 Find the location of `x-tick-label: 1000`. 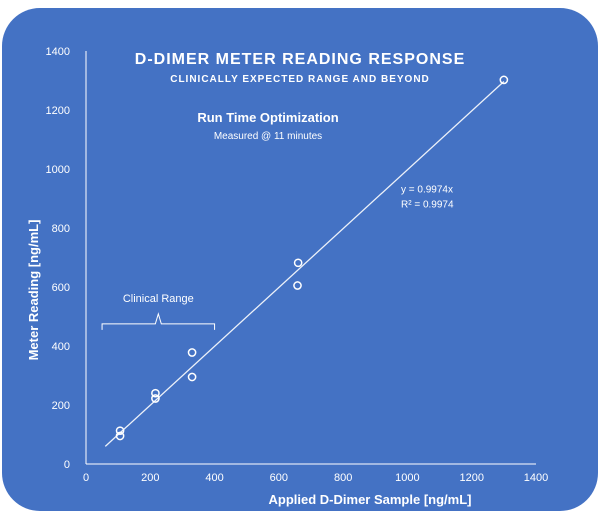

x-tick-label: 1000 is located at coordinates (407, 478).